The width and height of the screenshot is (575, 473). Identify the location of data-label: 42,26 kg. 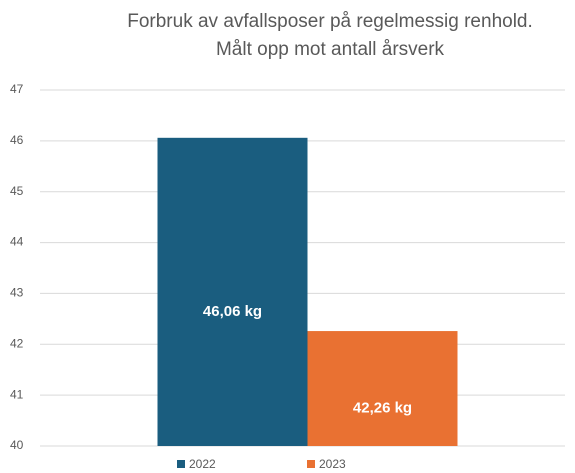
(382, 408).